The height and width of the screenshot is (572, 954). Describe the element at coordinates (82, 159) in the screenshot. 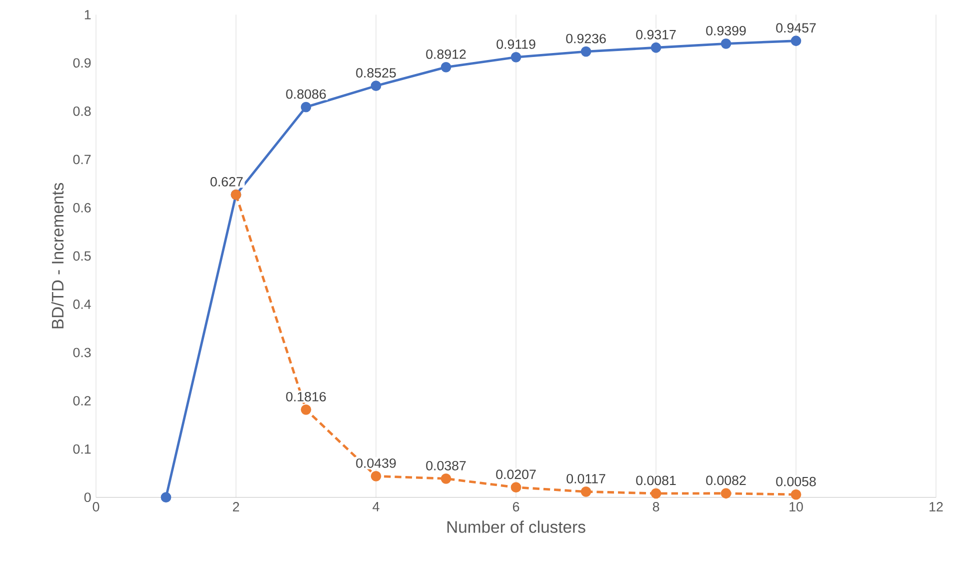

I see `y-tick-label: 0.7` at that location.